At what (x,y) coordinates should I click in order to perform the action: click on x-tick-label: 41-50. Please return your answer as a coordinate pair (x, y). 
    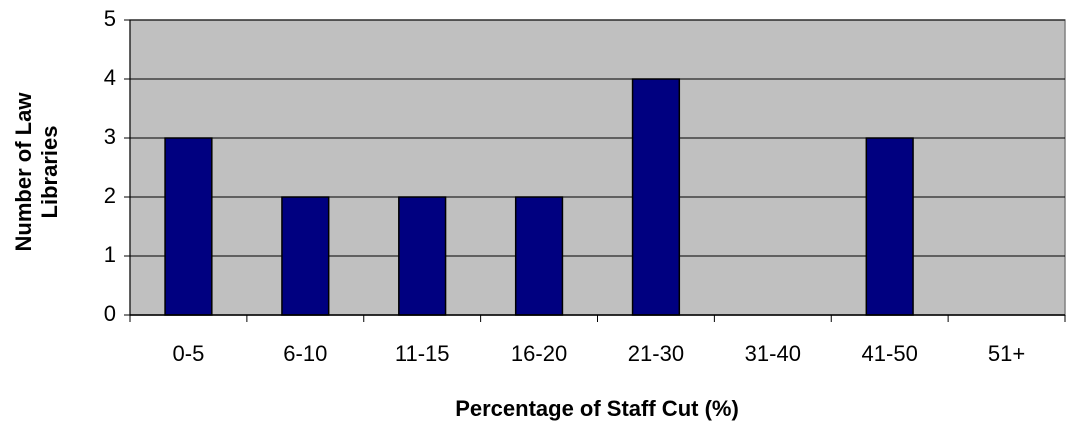
    Looking at the image, I should click on (890, 353).